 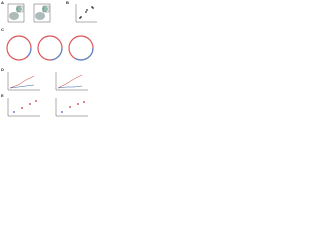 I want to click on panel-label: B, so click(x=67, y=2).